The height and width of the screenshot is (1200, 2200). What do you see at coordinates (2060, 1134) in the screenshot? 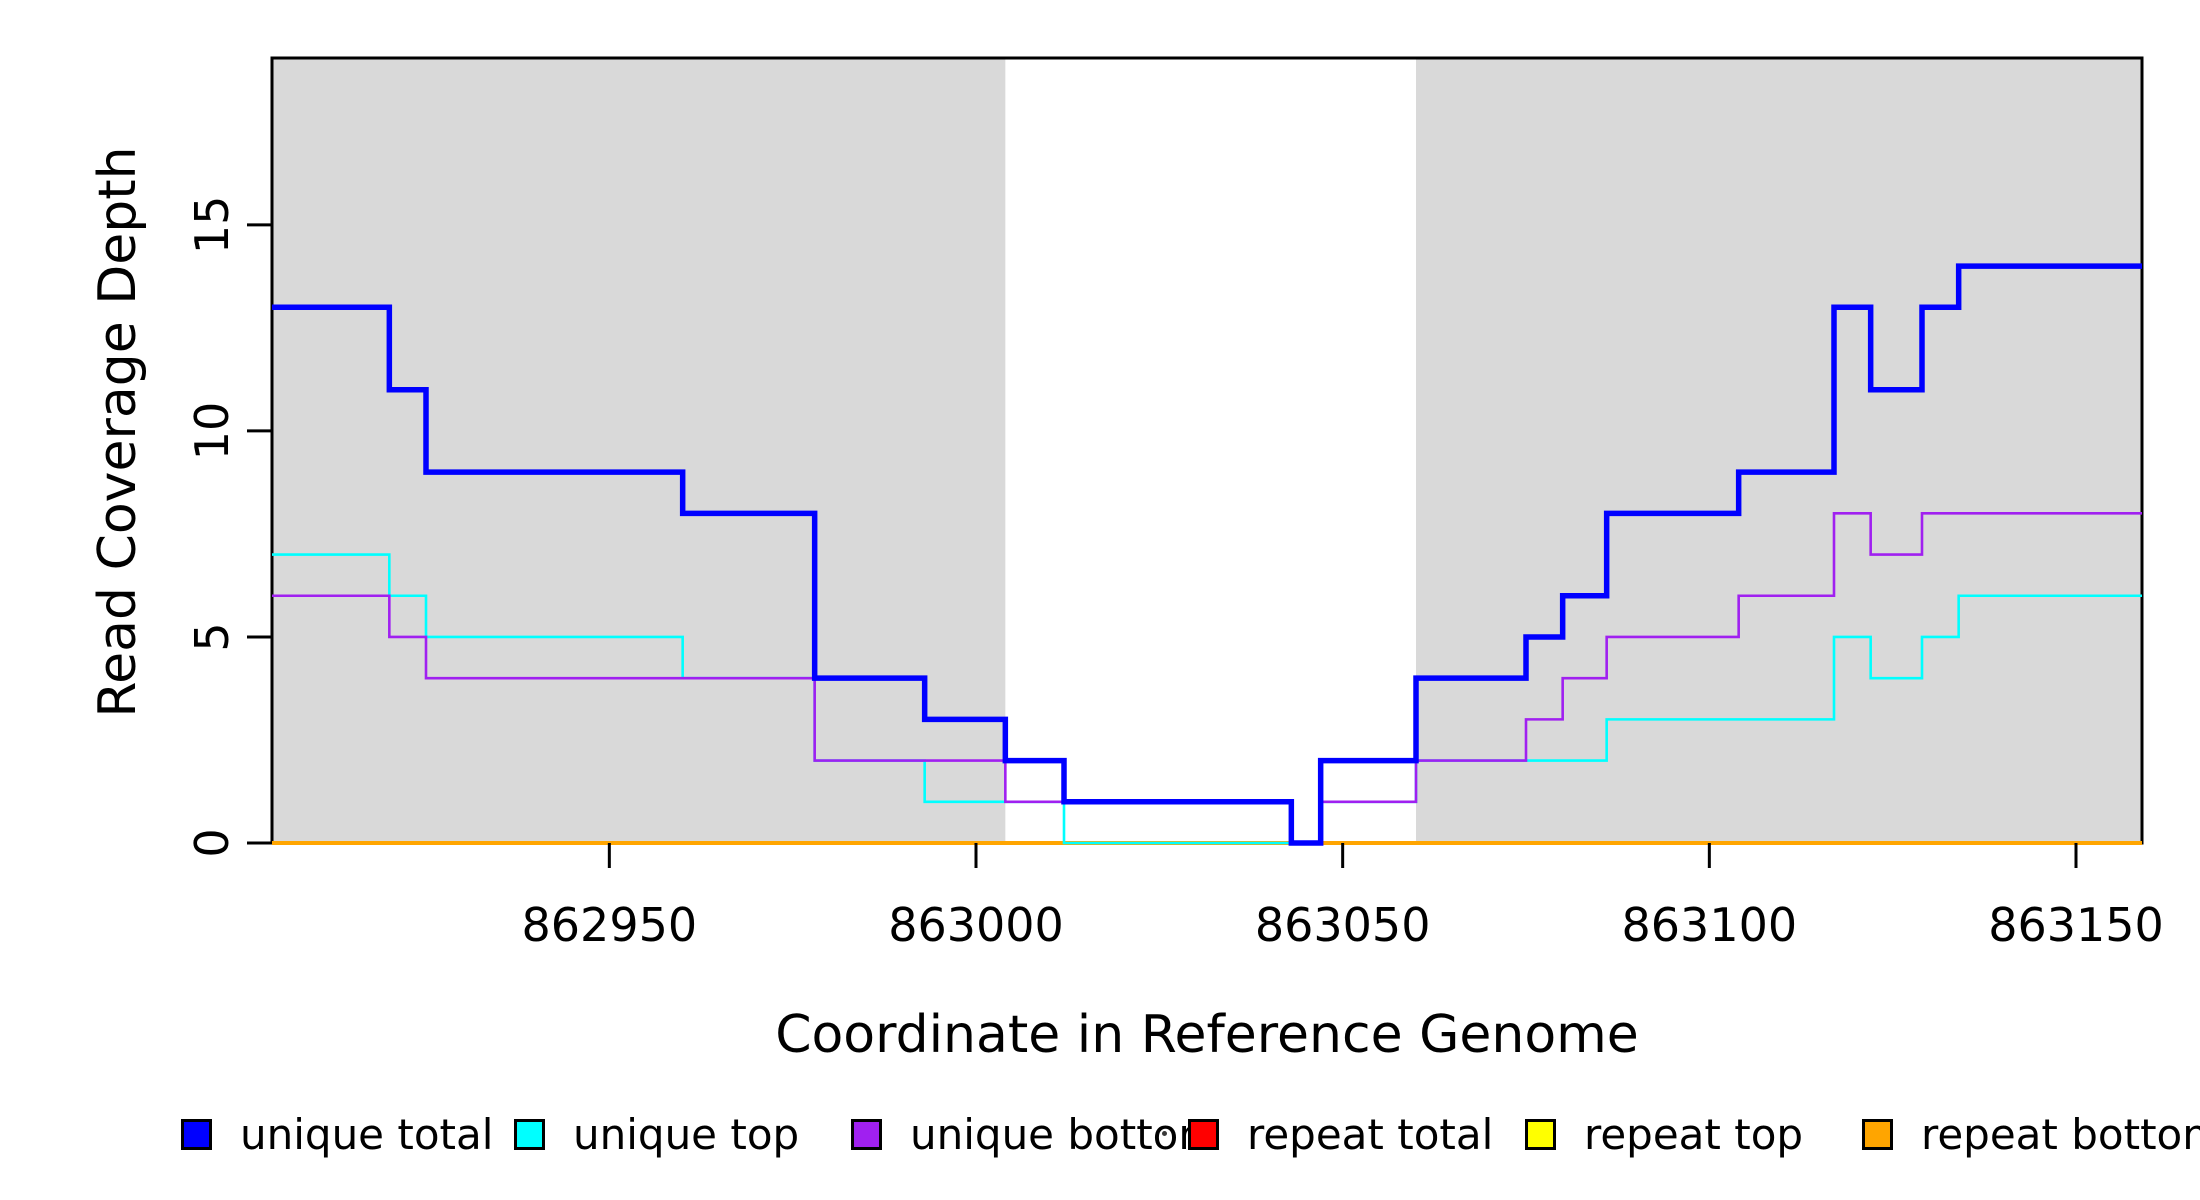
I see `legend-label: repeat bottom` at bounding box center [2060, 1134].